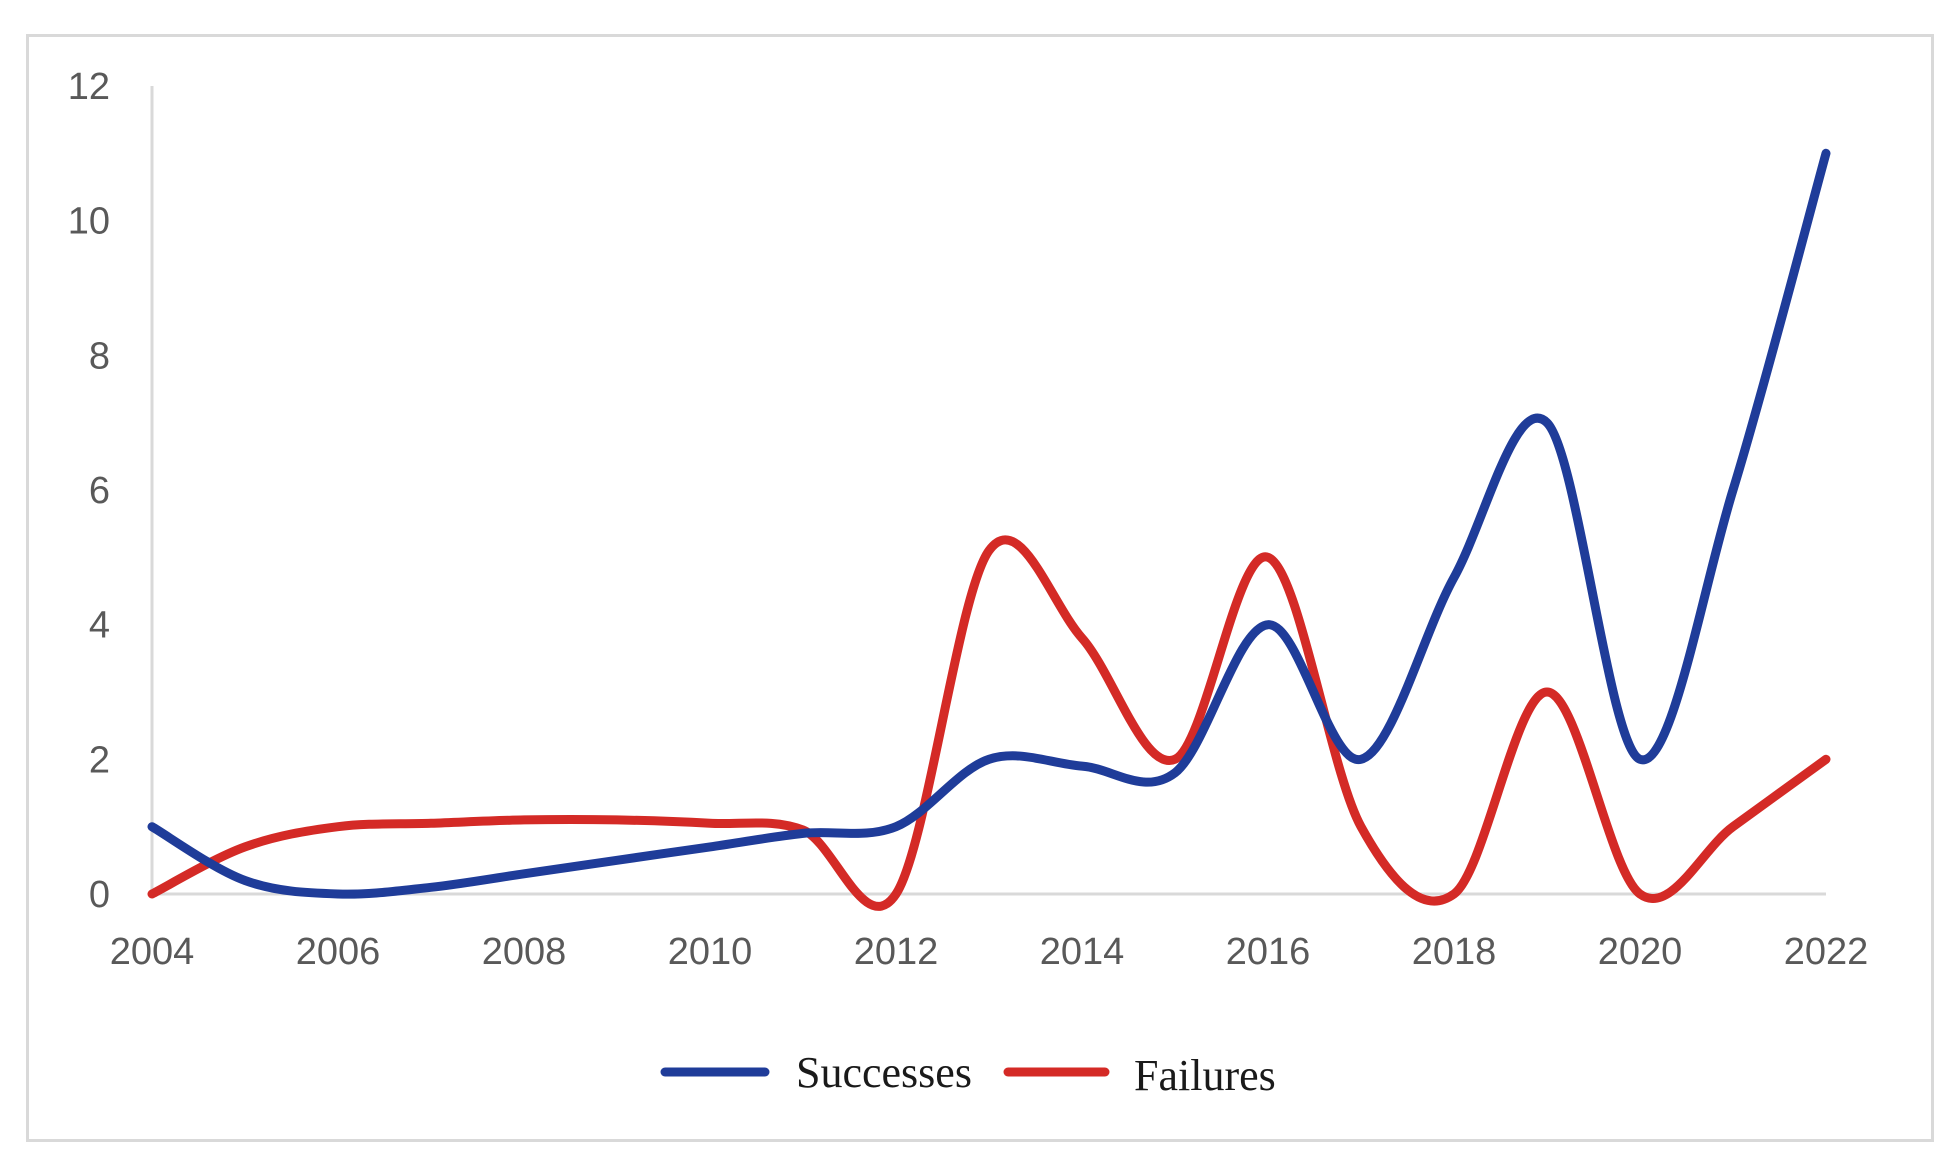  I want to click on y-axis-ticks: 0 2 4 6 8 10 12, so click(89, 491).